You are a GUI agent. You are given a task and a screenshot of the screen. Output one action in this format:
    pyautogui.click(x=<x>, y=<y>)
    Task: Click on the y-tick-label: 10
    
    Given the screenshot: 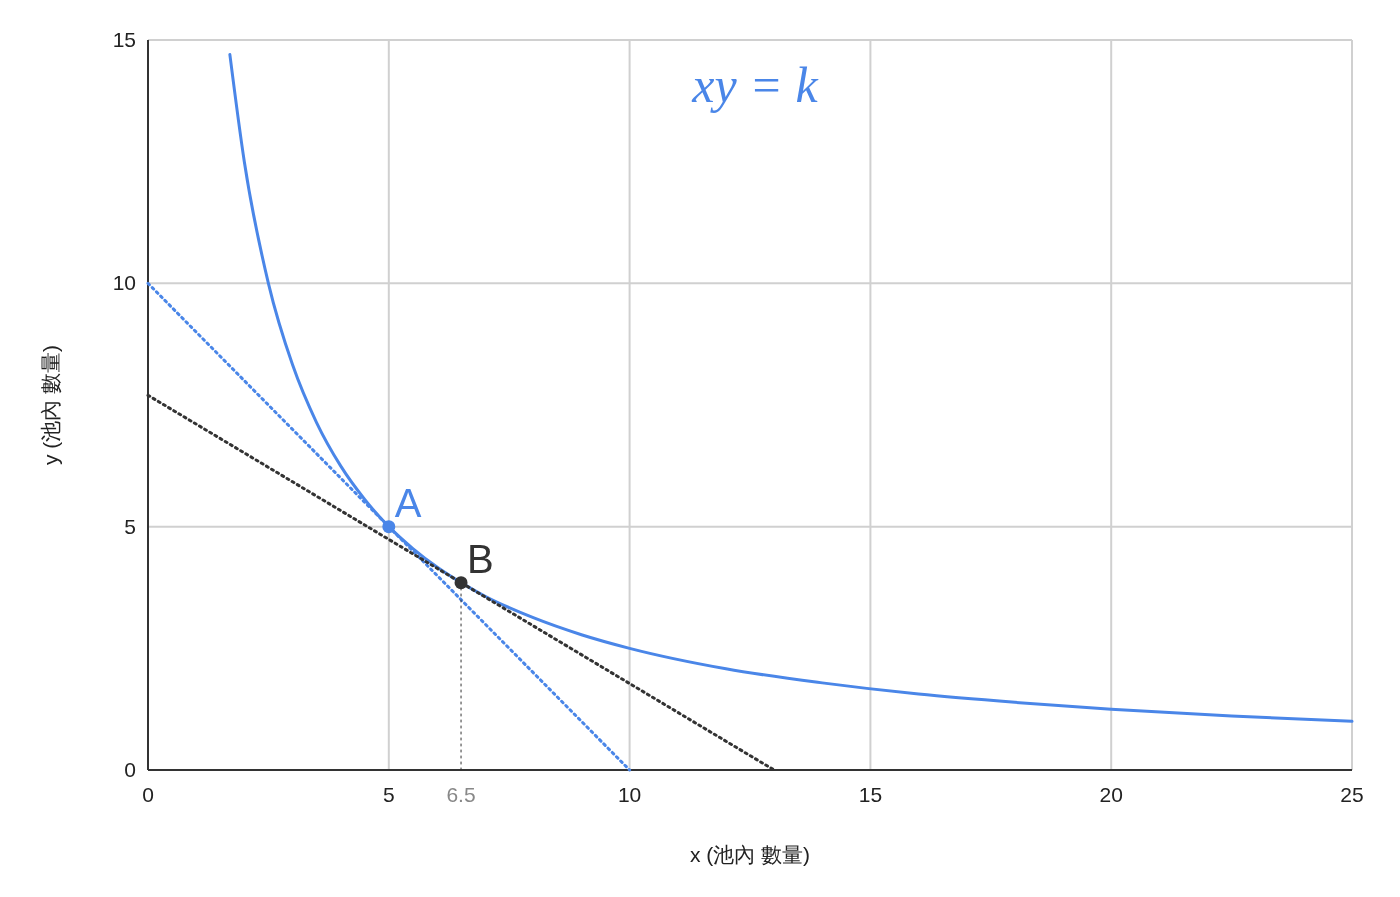 What is the action you would take?
    pyautogui.click(x=124, y=283)
    